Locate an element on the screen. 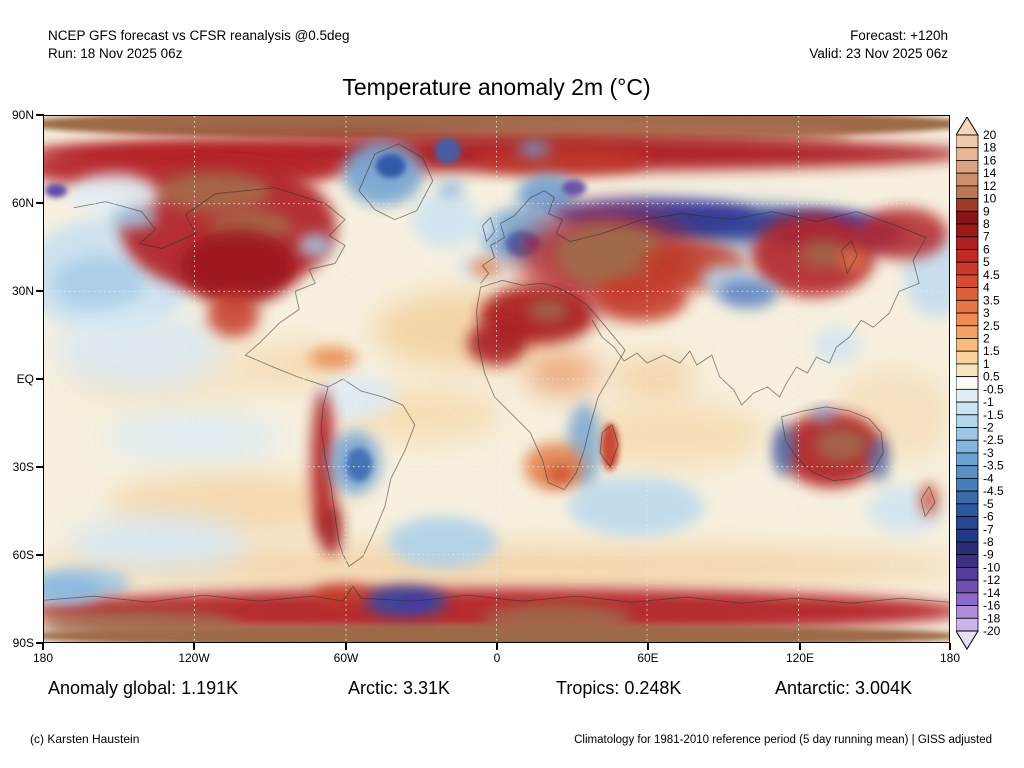 This screenshot has height=768, width=1024. y-tick-label: 90S is located at coordinates (23, 643).